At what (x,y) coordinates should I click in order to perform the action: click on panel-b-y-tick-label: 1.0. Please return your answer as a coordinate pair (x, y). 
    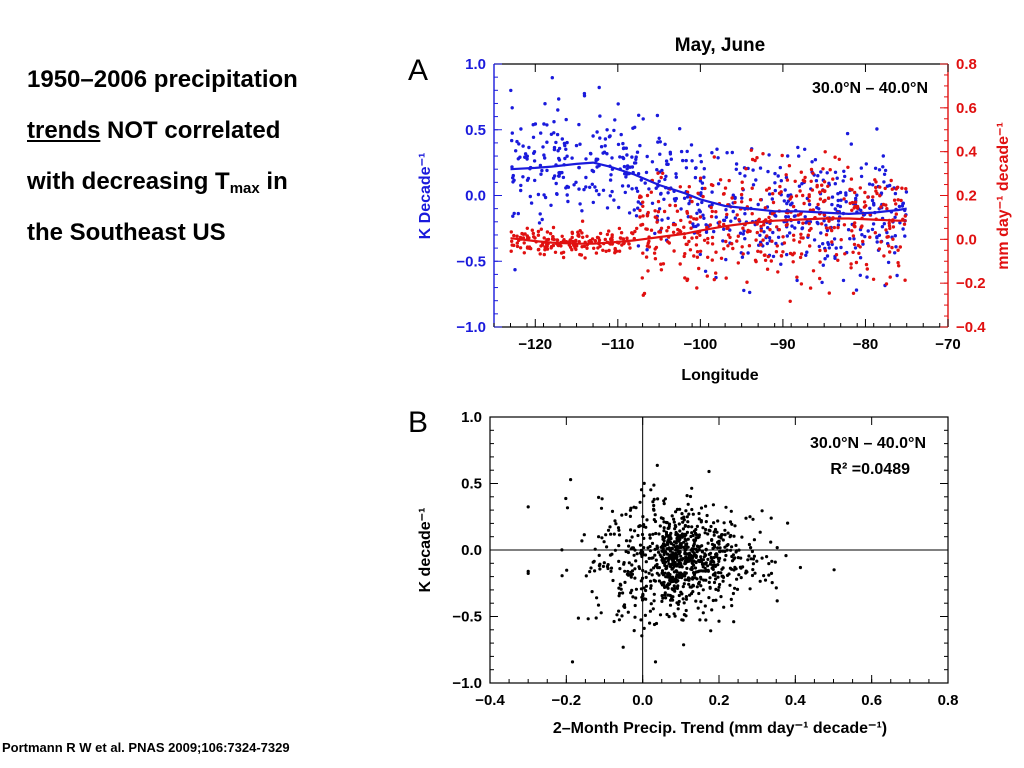
    Looking at the image, I should click on (471, 417).